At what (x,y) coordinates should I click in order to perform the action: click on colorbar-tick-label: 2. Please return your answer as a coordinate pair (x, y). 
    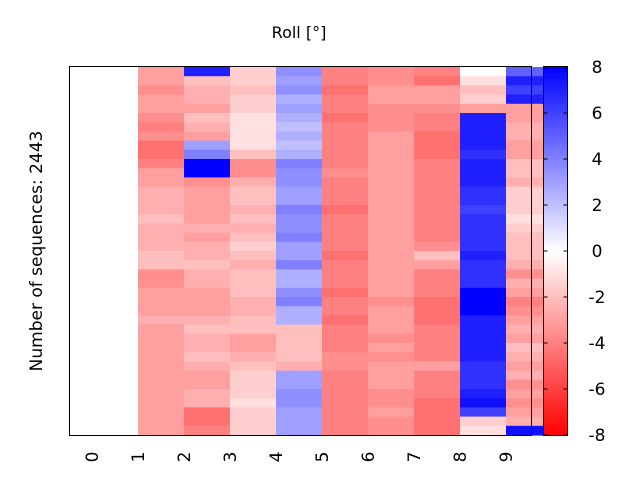
    Looking at the image, I should click on (597, 206).